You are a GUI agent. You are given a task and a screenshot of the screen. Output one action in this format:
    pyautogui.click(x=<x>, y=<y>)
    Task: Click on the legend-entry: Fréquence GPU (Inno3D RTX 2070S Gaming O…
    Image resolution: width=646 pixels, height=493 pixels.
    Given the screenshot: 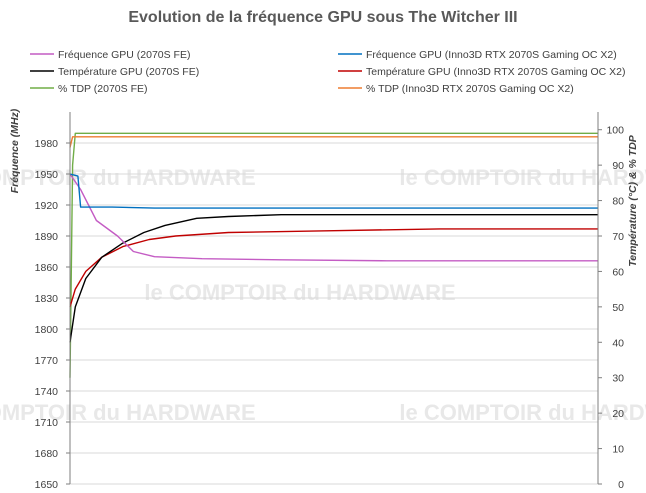 What is the action you would take?
    pyautogui.click(x=491, y=55)
    